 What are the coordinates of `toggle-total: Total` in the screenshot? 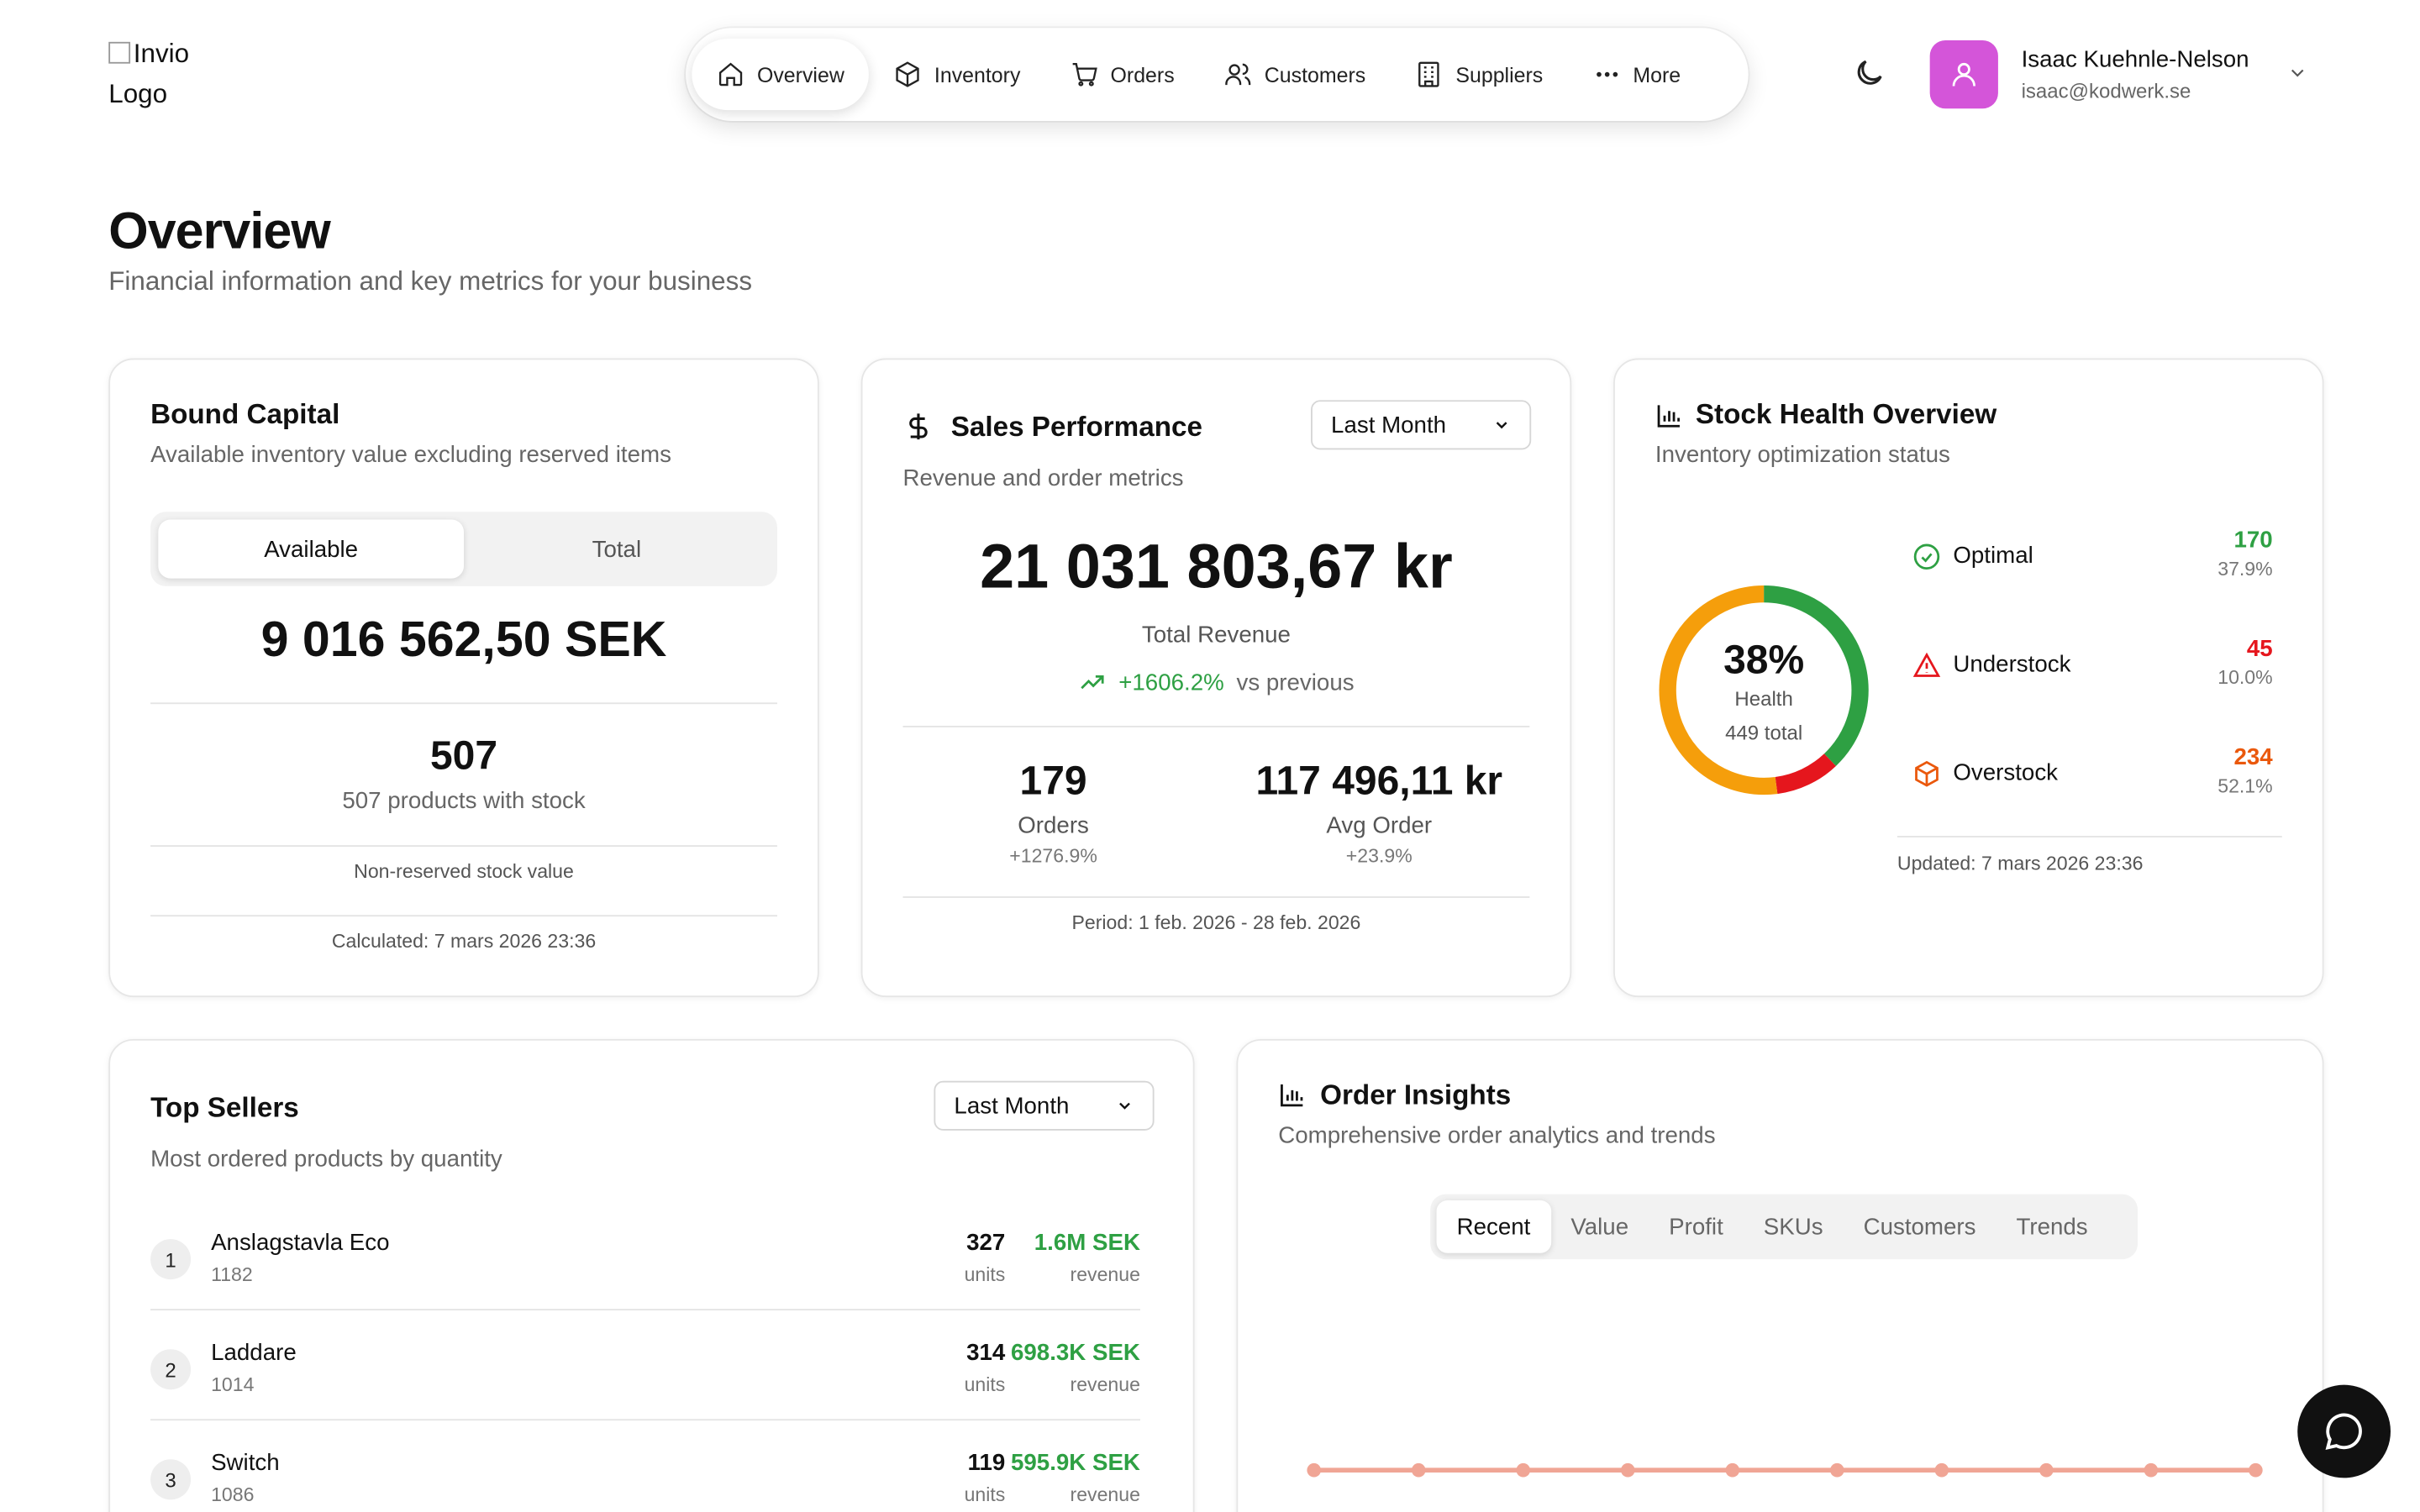 It's located at (617, 549).